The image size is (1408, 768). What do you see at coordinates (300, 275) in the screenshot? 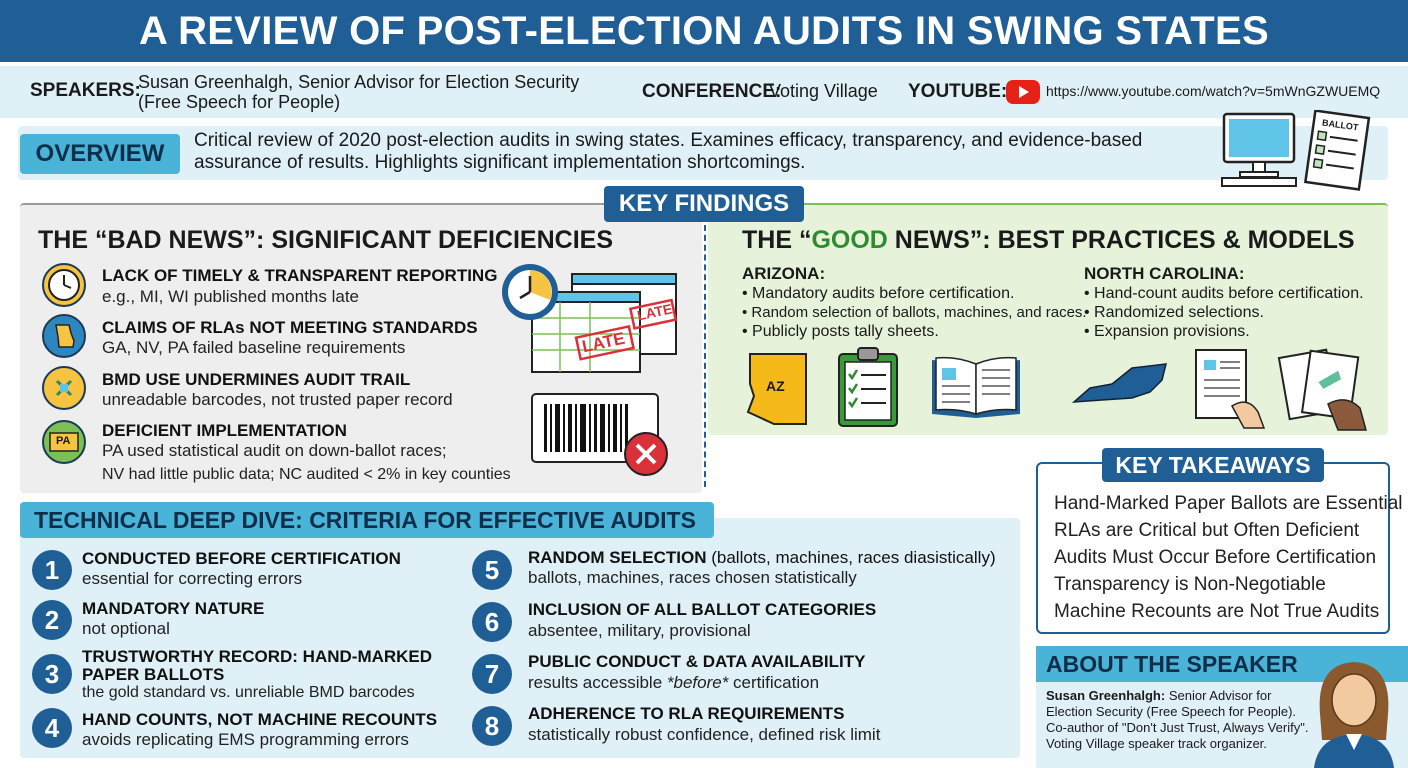
I see `bad-item-title: LACK OF TIMELY & TRANSPARENT REPORTING` at bounding box center [300, 275].